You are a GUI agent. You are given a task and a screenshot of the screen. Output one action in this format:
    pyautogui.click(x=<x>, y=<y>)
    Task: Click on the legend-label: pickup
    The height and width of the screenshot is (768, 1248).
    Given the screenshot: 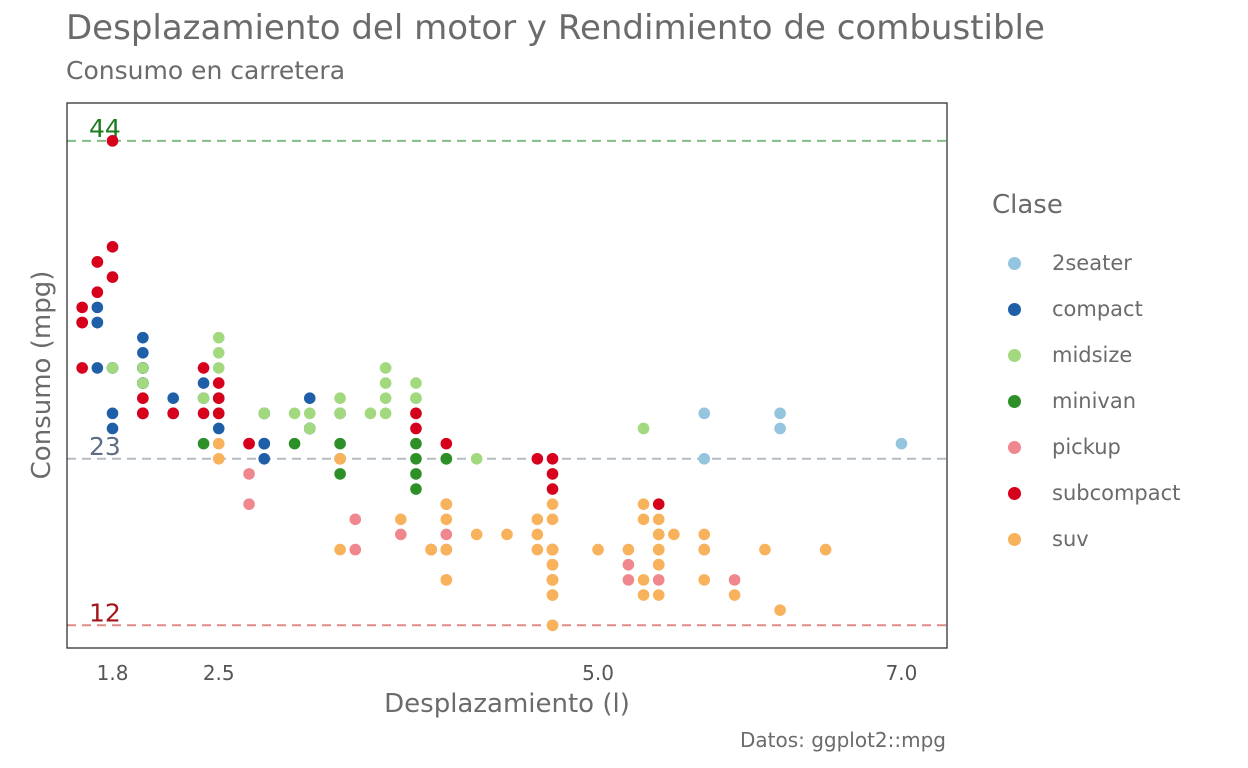 What is the action you would take?
    pyautogui.click(x=1086, y=447)
    